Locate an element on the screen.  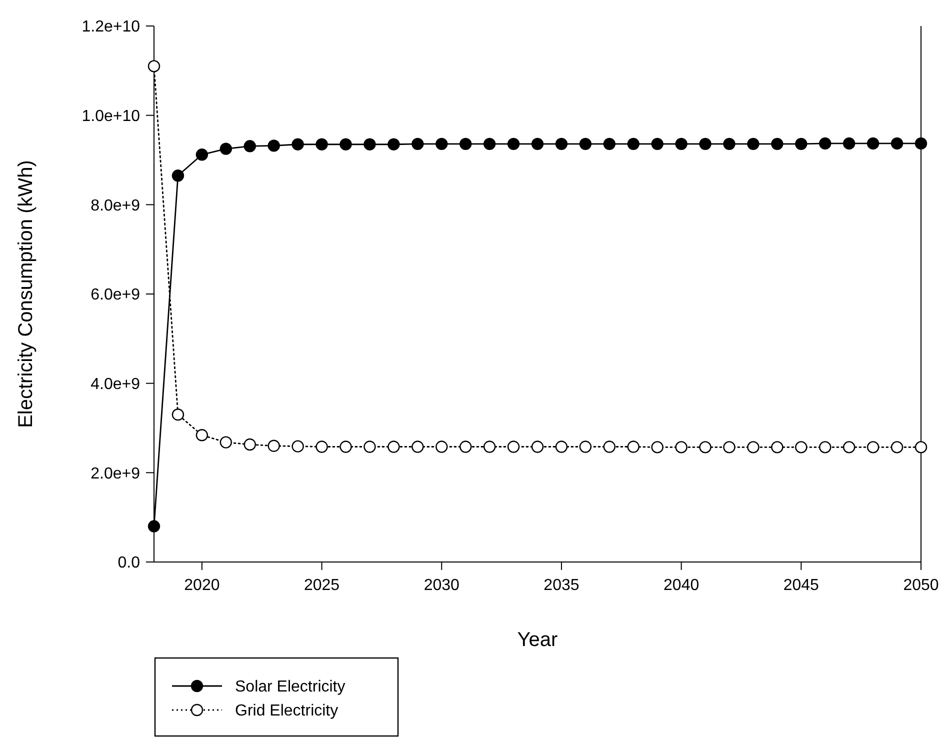
x-tick-label: 2050 is located at coordinates (921, 585).